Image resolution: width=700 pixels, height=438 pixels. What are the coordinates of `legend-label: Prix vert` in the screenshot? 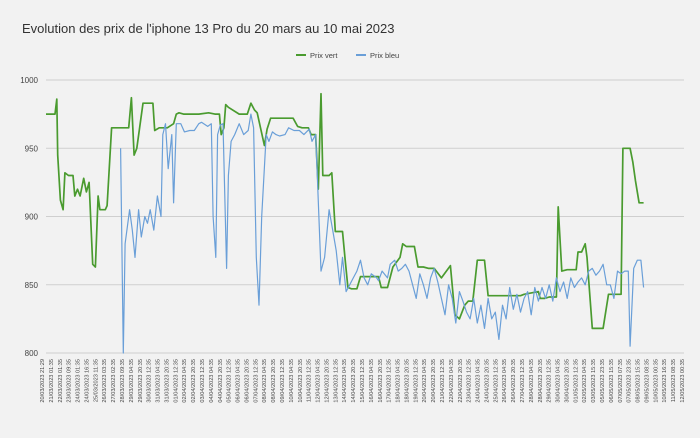 It's located at (324, 55).